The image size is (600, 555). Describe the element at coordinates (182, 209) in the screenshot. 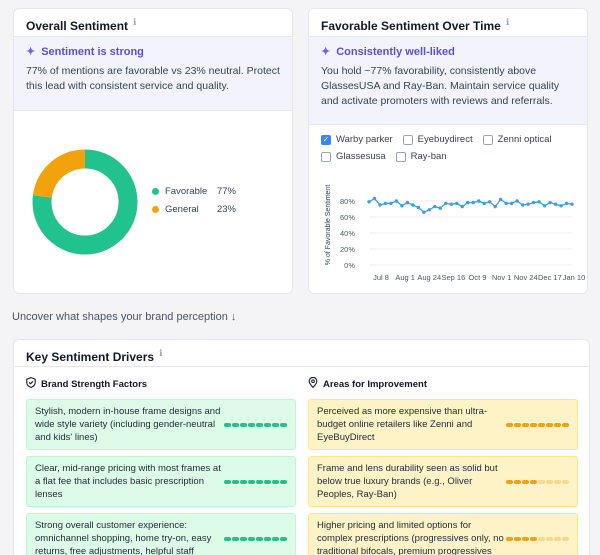

I see `legend-label: General` at that location.